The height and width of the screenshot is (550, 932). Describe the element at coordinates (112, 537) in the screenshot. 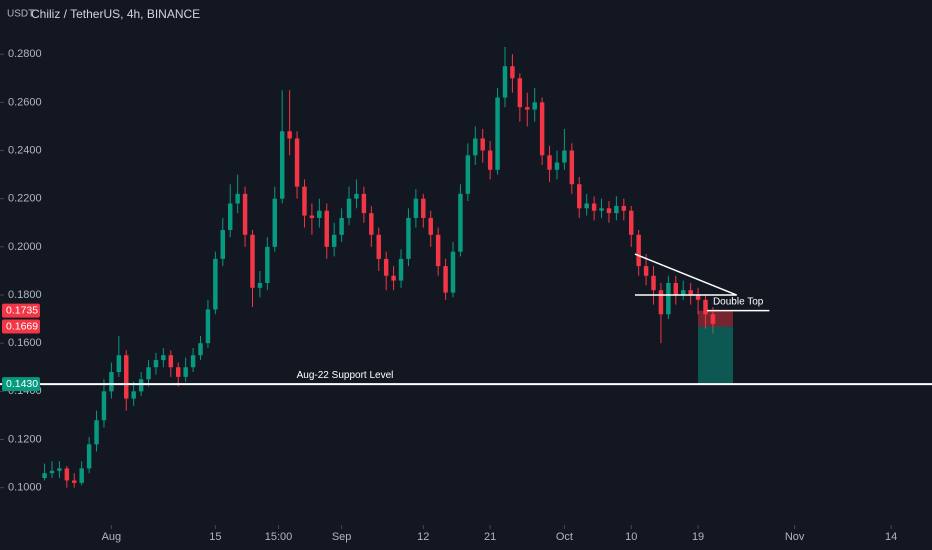

I see `x-tick-label: Aug` at that location.